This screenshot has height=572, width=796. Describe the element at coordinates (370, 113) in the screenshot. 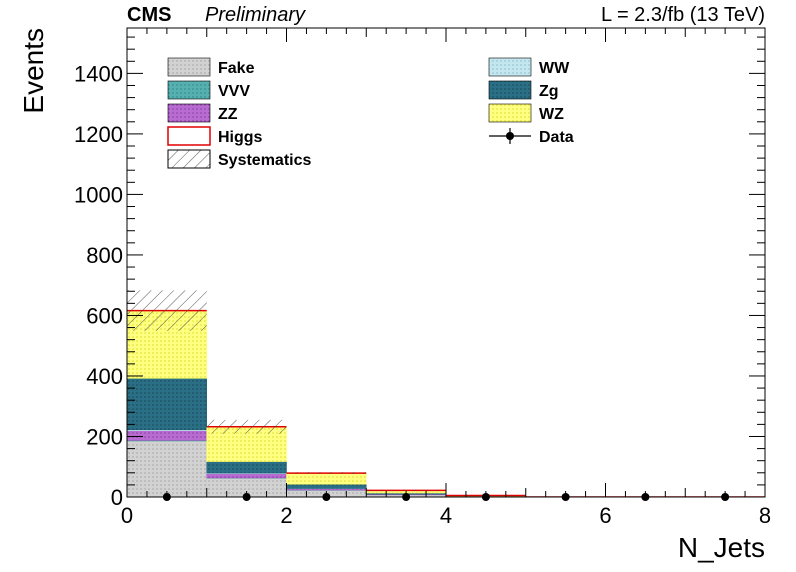

I see `legend: Fake VVV ZZ Higgs Systematics WW Zg WZ Data` at that location.